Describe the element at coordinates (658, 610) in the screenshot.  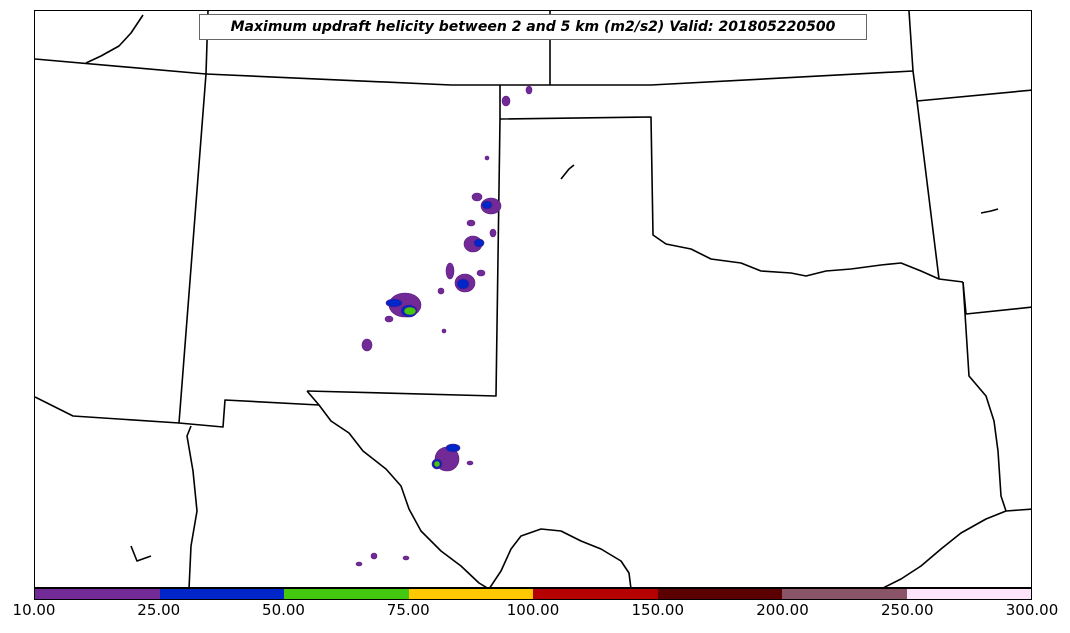
I see `colorbar-tick-label: 150.00` at that location.